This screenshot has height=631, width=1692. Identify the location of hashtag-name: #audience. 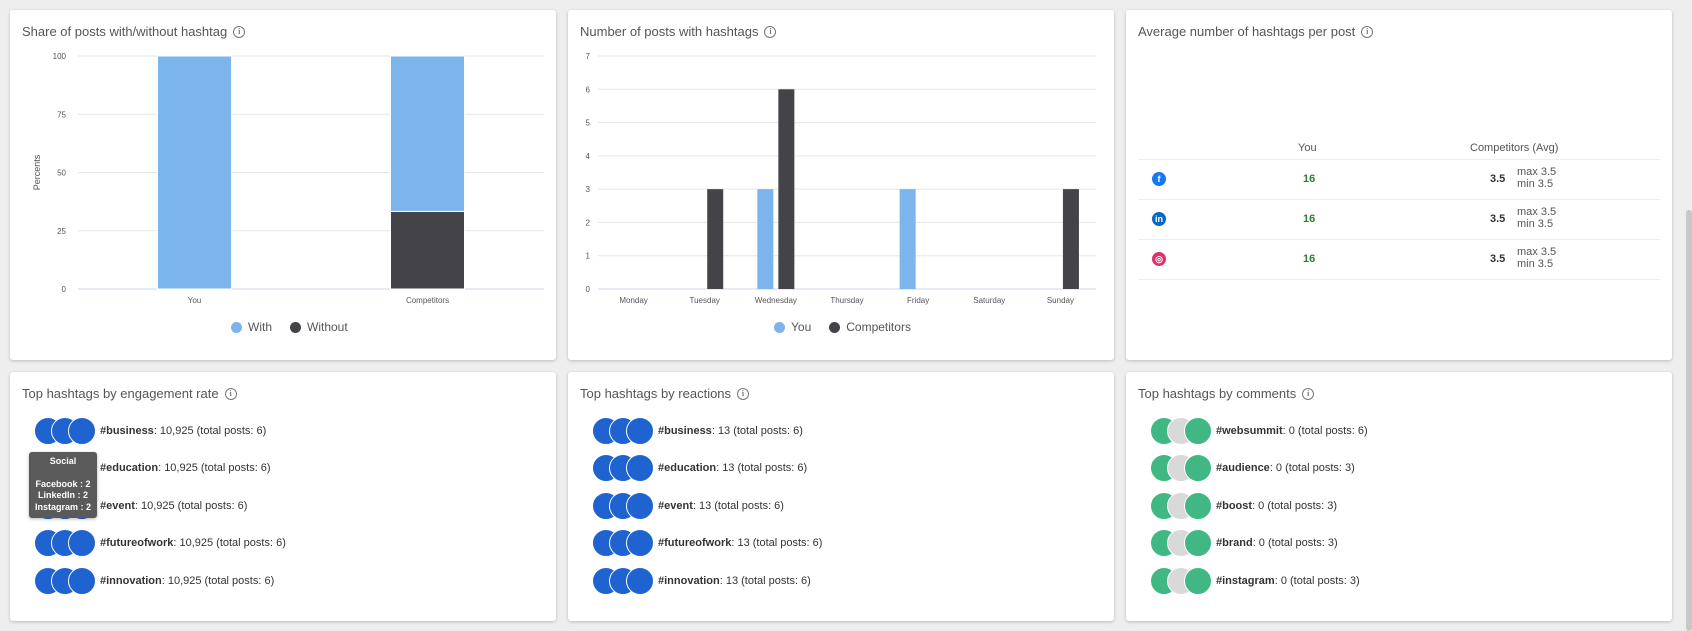
(1243, 468).